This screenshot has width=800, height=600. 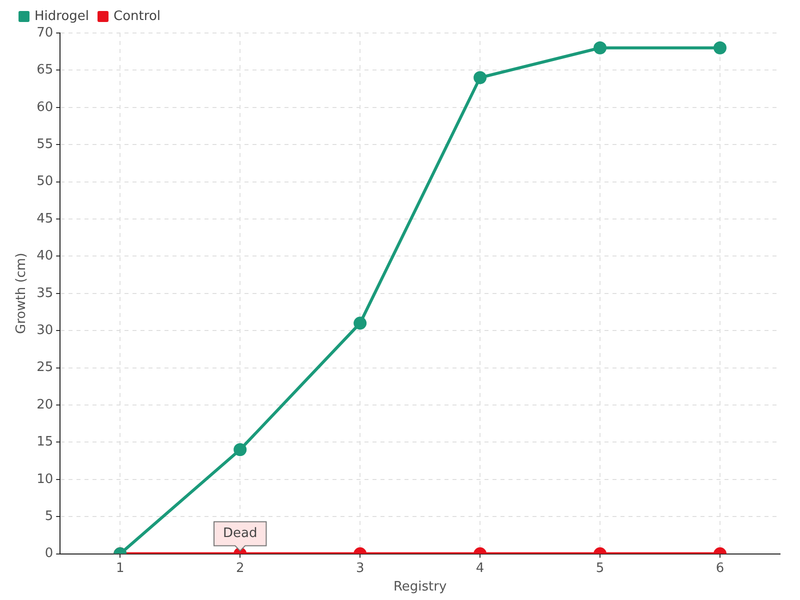 I want to click on x-tick-label: 6, so click(x=720, y=568).